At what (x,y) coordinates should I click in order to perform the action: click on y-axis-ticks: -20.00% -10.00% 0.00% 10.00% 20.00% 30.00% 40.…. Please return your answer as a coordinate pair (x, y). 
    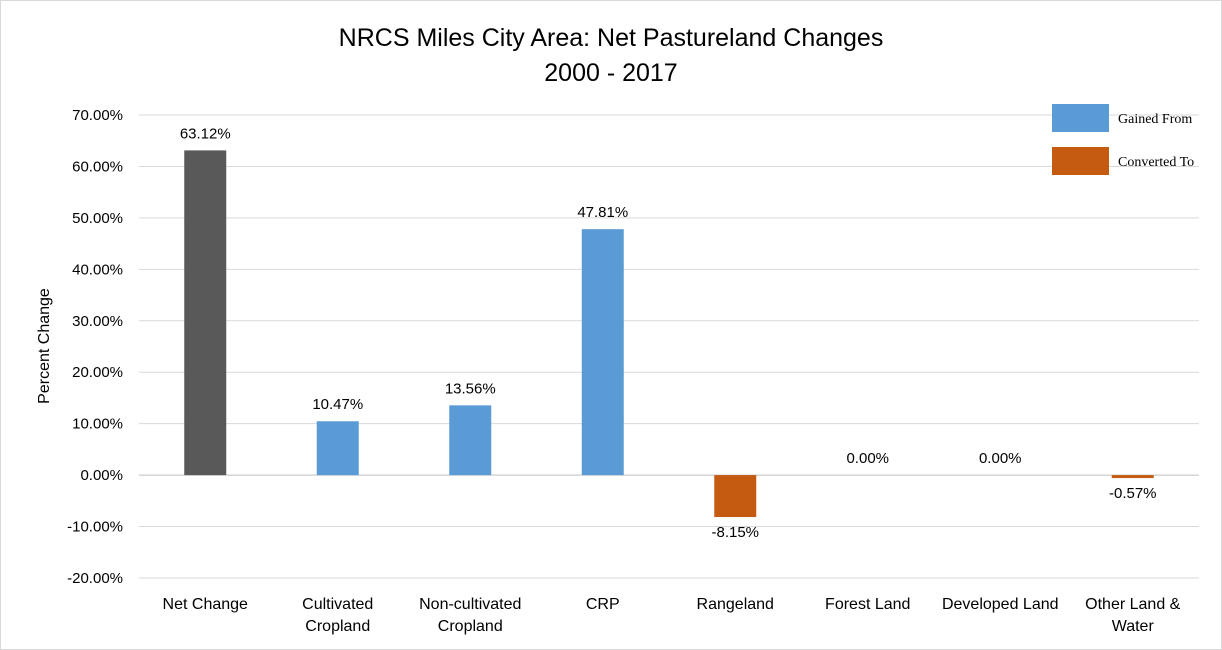
    Looking at the image, I should click on (95, 347).